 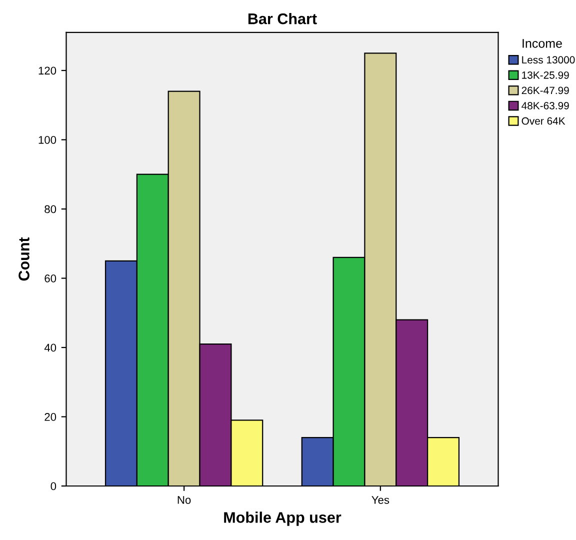 What do you see at coordinates (184, 500) in the screenshot?
I see `x-tick-label: No` at bounding box center [184, 500].